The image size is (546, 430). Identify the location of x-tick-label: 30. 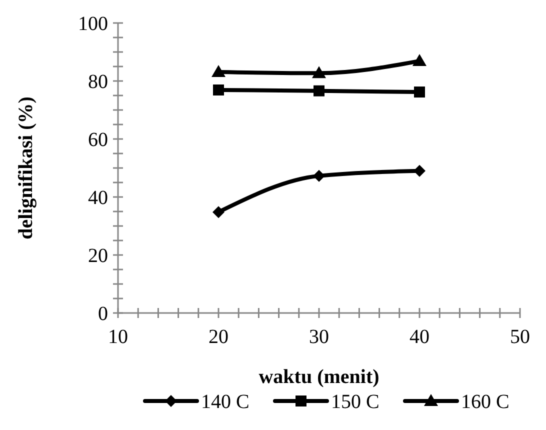
(319, 337).